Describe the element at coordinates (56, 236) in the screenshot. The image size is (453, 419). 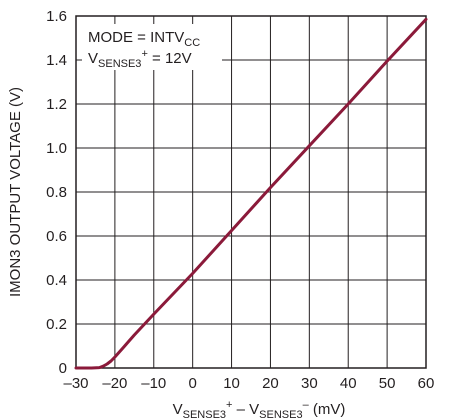
I see `y-tick-label: 0.6` at that location.